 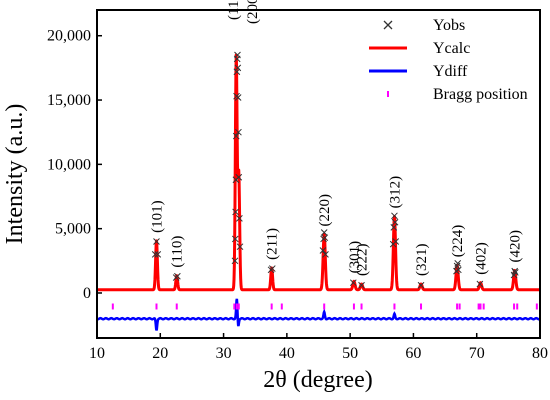 What do you see at coordinates (482, 258) in the screenshot?
I see `peak-label: (402)` at bounding box center [482, 258].